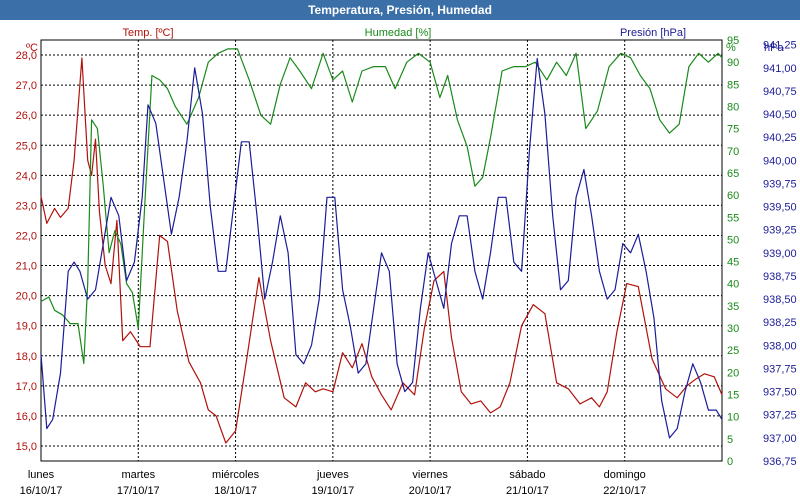 This screenshot has width=800, height=500. Describe the element at coordinates (138, 491) in the screenshot. I see `x-tick-date-label: 17/10/17` at that location.